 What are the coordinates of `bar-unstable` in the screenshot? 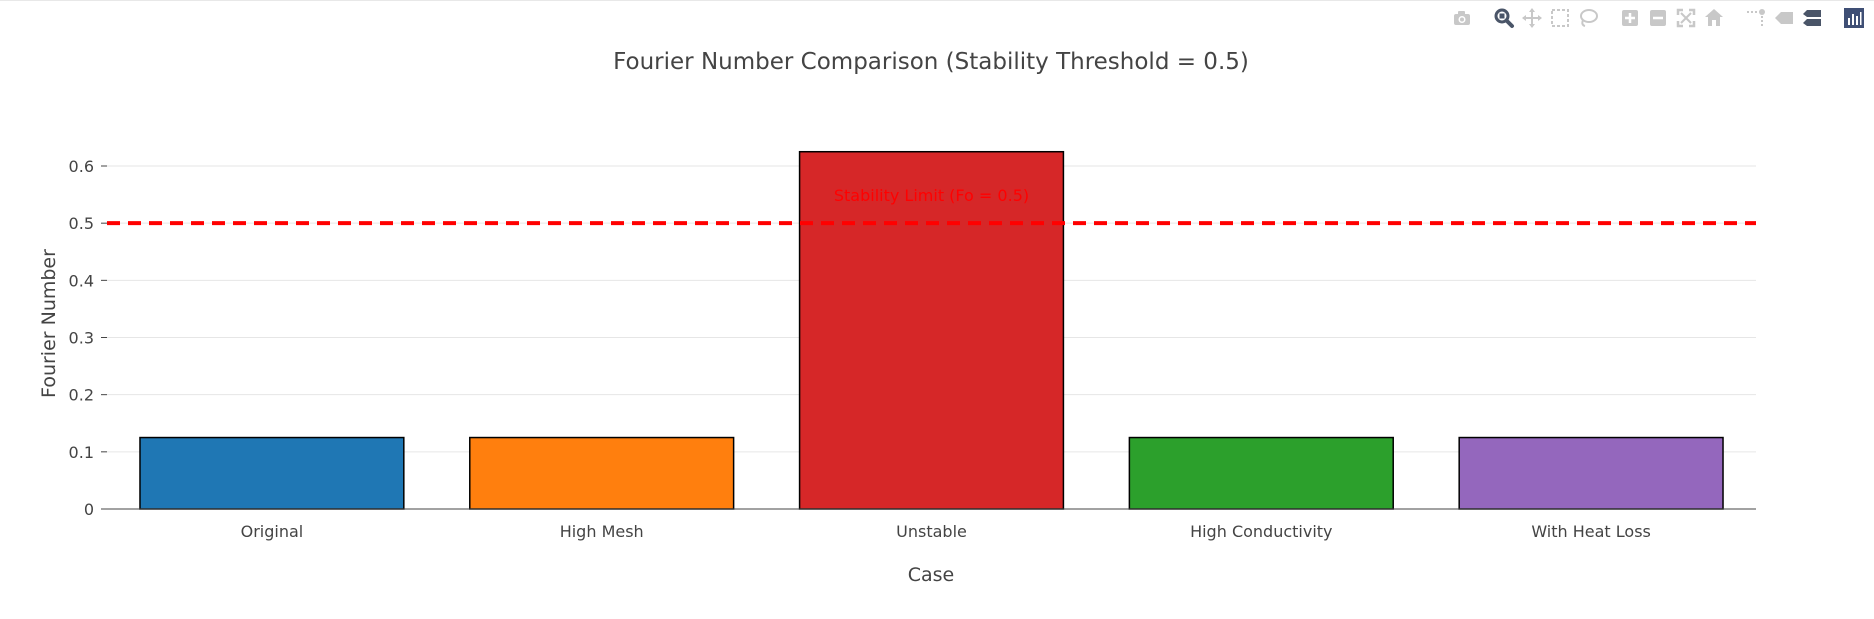 It's located at (931, 330).